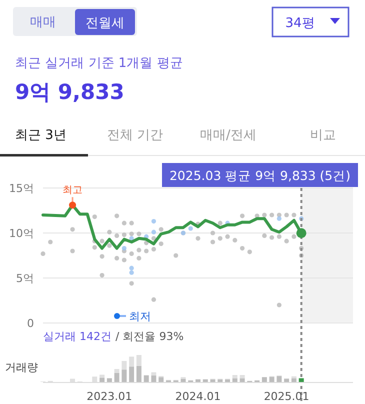 The image size is (365, 404). Describe the element at coordinates (43, 22) in the screenshot. I see `text: 매매` at that location.